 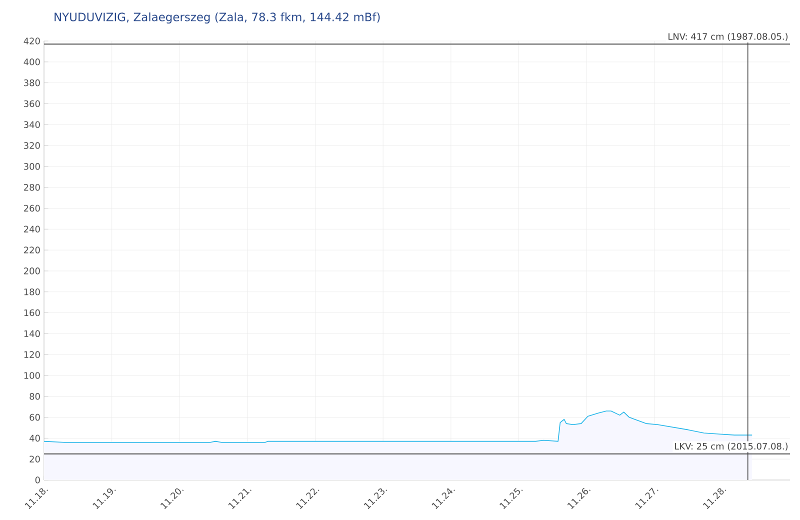 What do you see at coordinates (32, 82) in the screenshot?
I see `y-tick-label: 380` at bounding box center [32, 82].